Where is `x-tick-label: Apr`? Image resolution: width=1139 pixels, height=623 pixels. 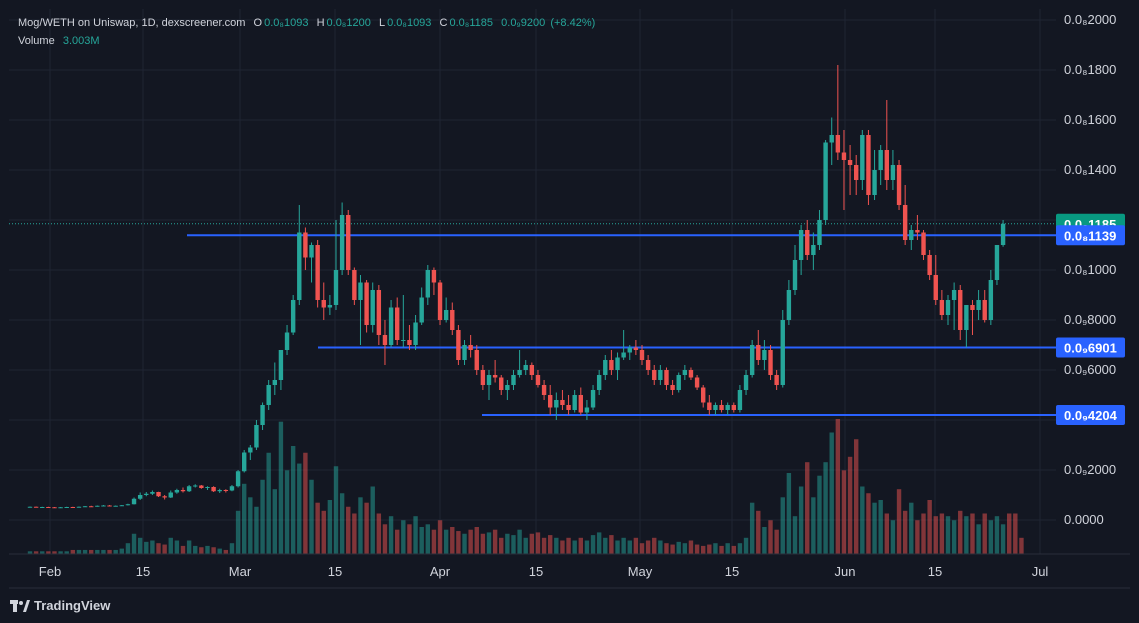
x-tick-label: Apr is located at coordinates (440, 571).